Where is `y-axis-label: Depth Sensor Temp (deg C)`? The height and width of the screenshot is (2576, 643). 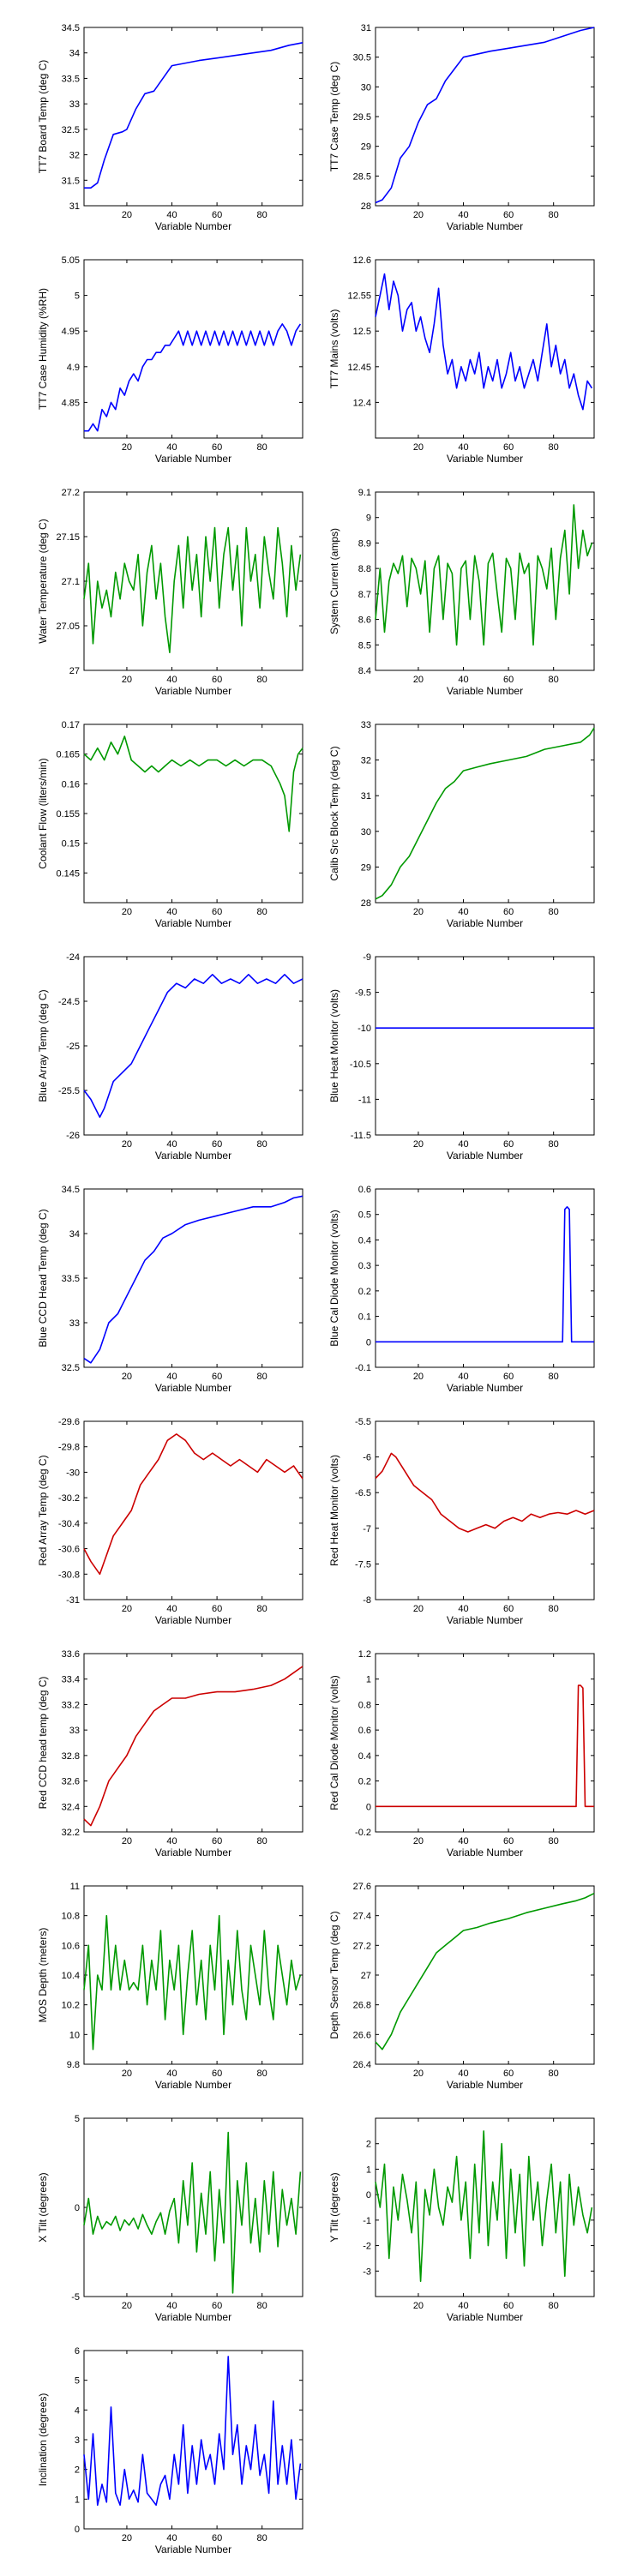
y-axis-label: Depth Sensor Temp (deg C) is located at coordinates (334, 1975).